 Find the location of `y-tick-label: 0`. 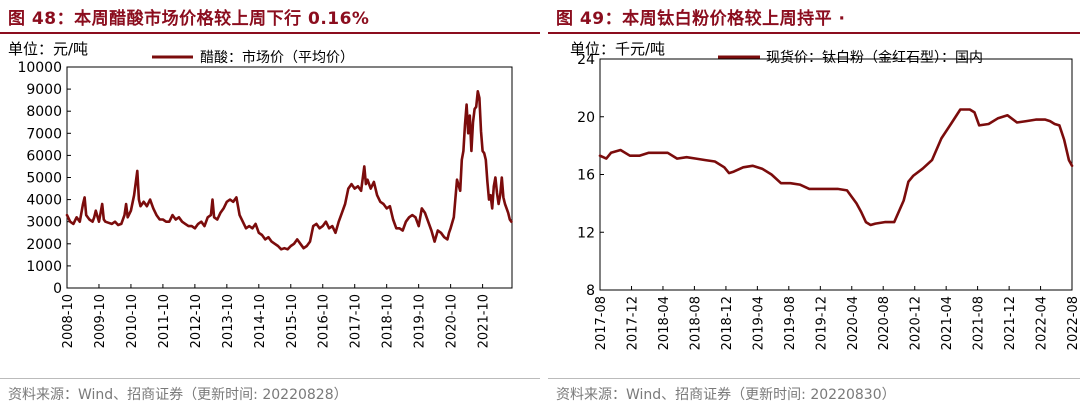

y-tick-label: 0 is located at coordinates (57, 289).